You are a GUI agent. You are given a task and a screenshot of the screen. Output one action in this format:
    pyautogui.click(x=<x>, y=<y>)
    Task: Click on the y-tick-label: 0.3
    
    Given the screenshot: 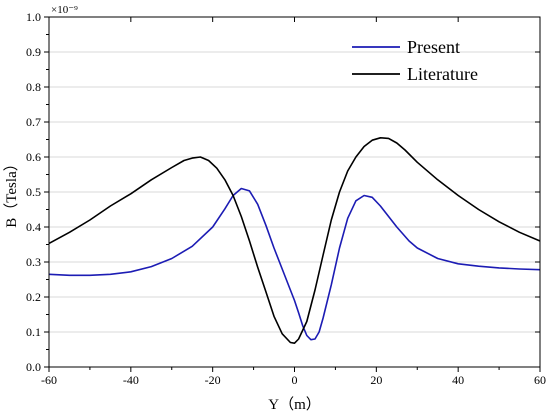 What is the action you would take?
    pyautogui.click(x=33, y=262)
    